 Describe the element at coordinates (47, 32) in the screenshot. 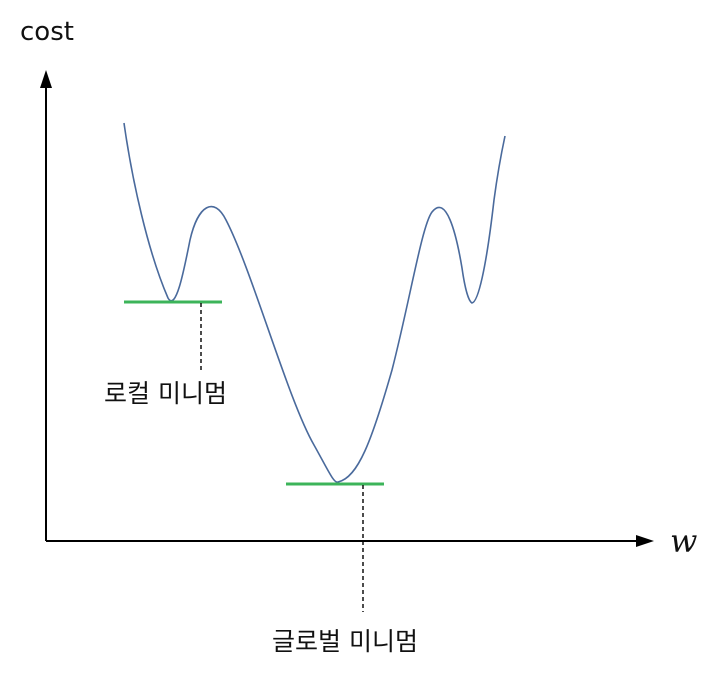

I see `y-axis-label: cost` at that location.